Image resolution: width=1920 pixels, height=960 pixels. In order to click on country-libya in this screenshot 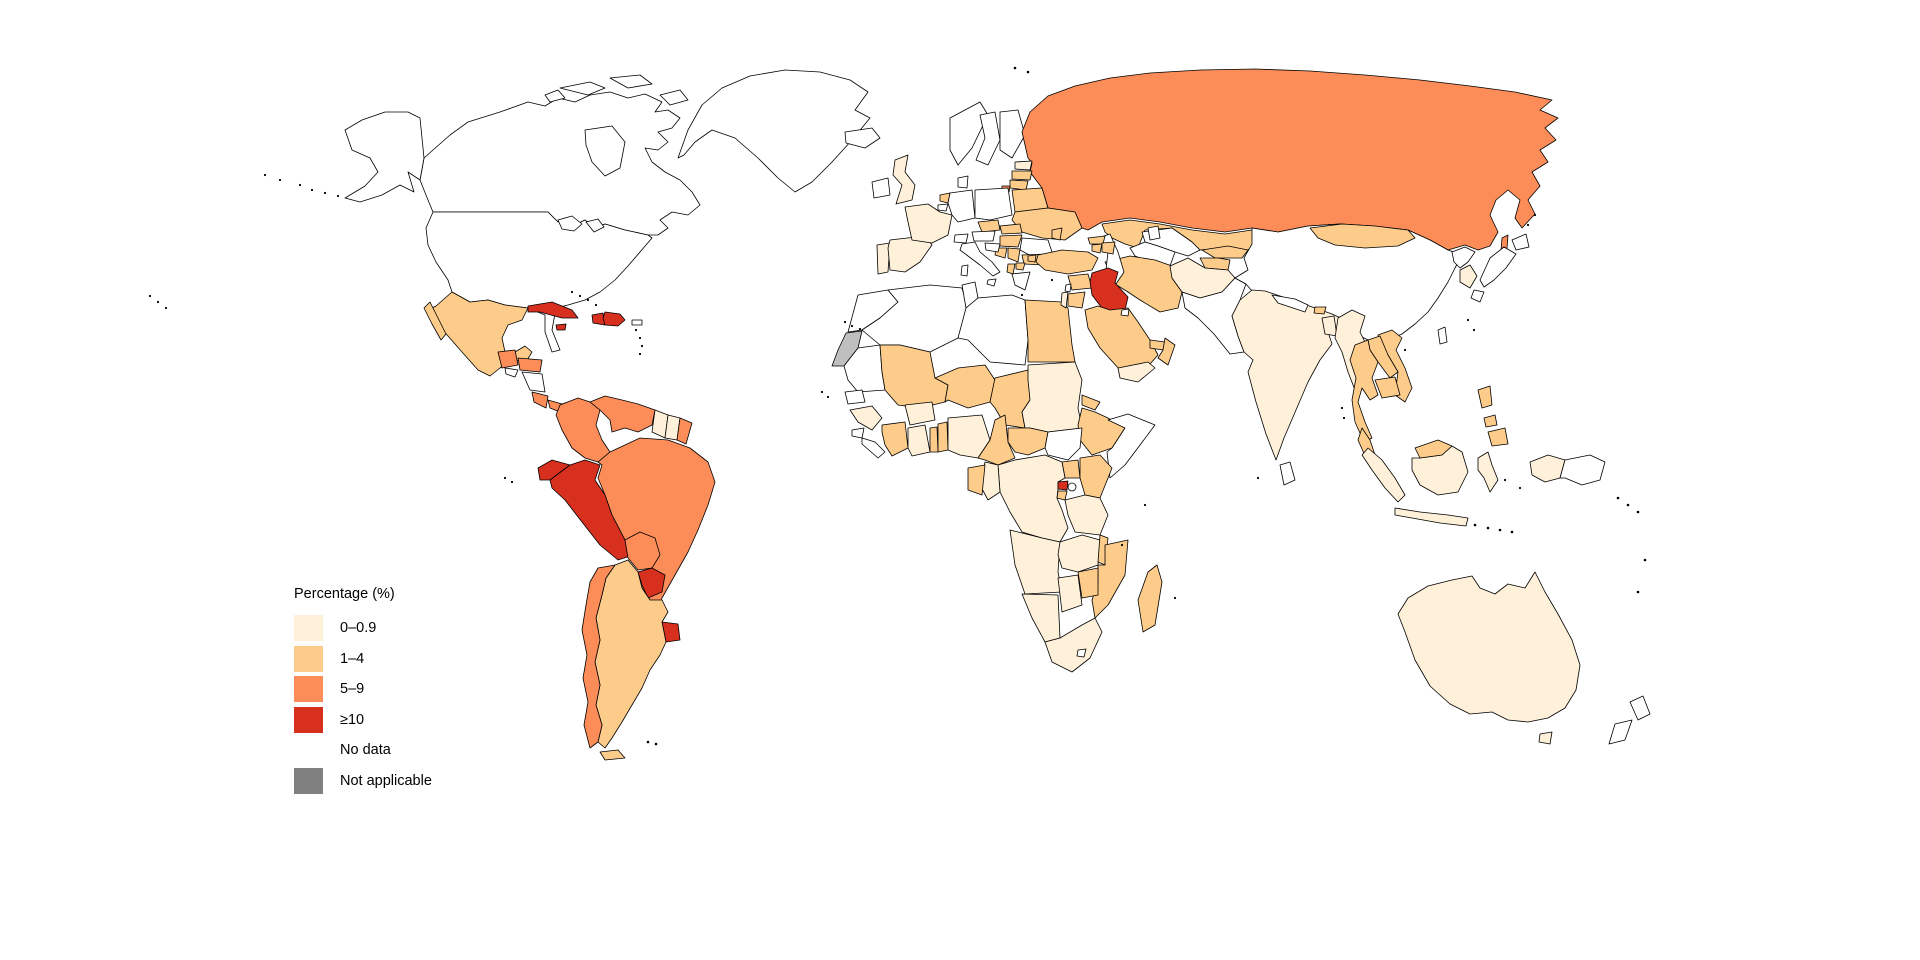, I will do `click(993, 330)`.